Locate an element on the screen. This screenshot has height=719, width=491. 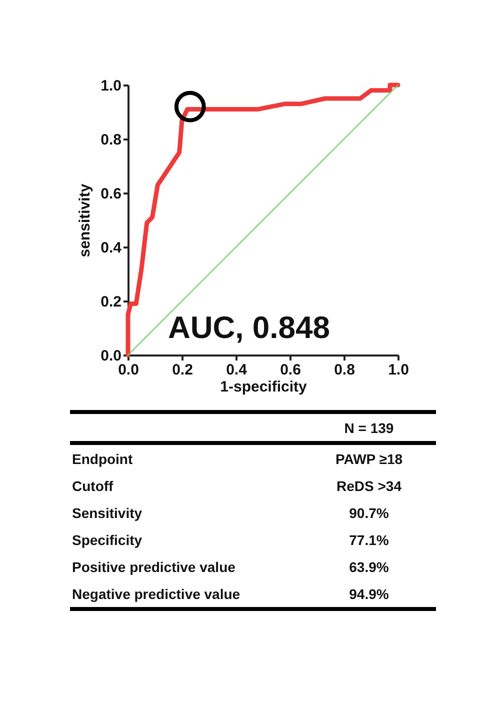
x-axis-title: 1-specificity is located at coordinates (264, 387).